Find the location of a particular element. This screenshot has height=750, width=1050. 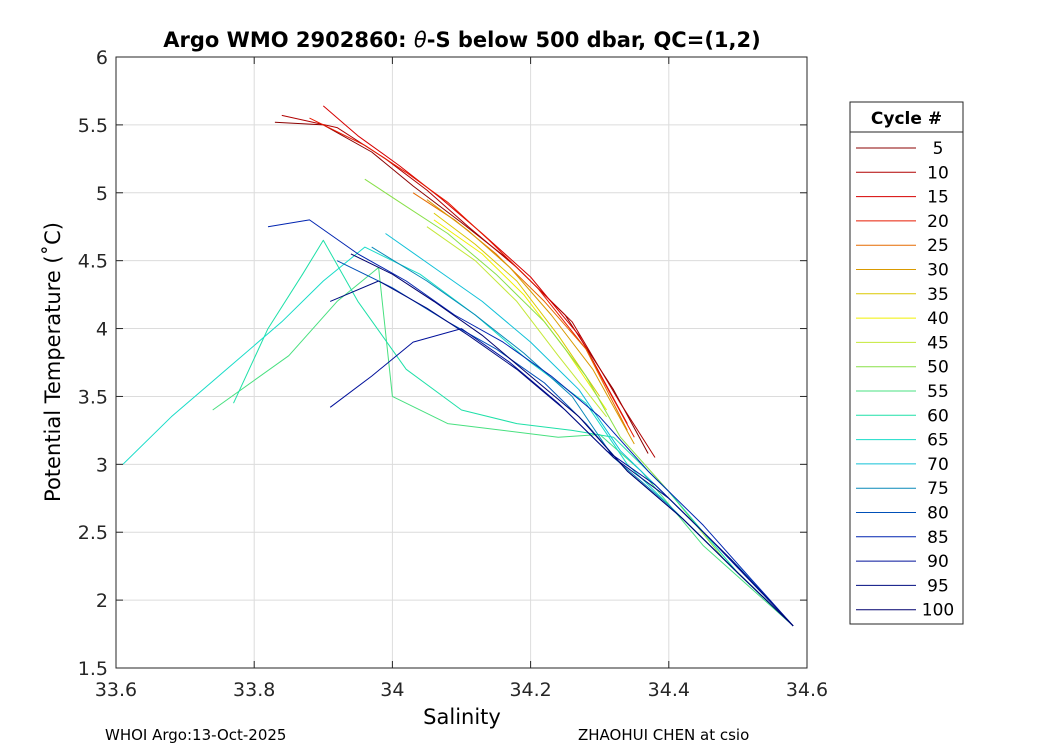

legend-label-55: 55 is located at coordinates (938, 392).